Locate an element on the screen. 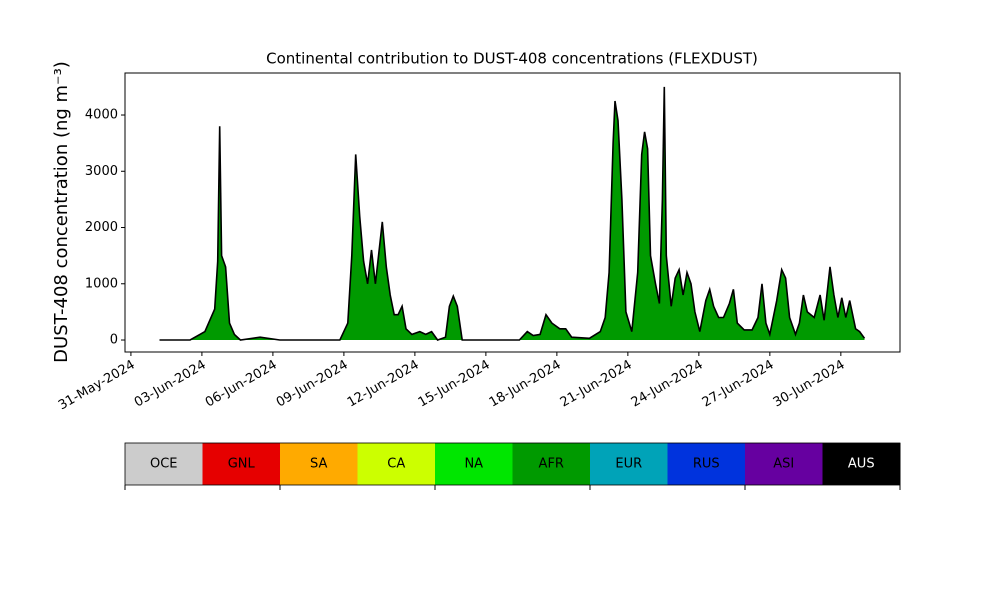  x-tick-label: 03-Jun-2024 is located at coordinates (170, 384).